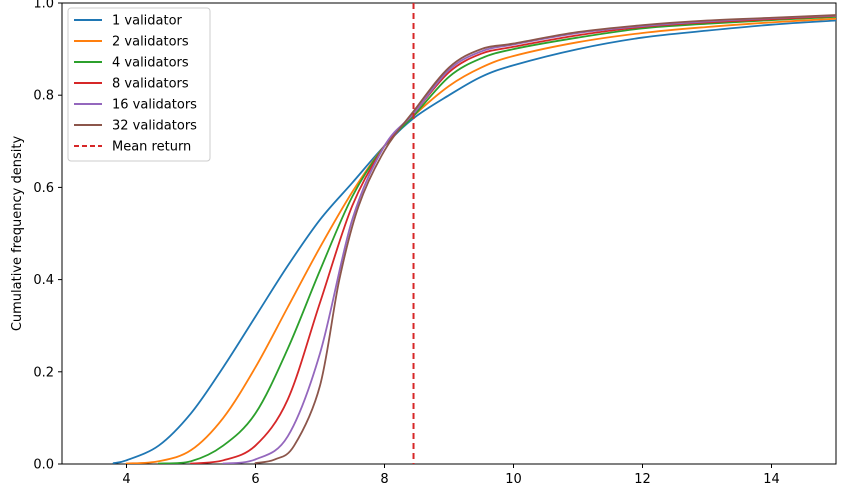 This screenshot has width=846, height=487. What do you see at coordinates (151, 147) in the screenshot?
I see `legend-label: Mean return` at bounding box center [151, 147].